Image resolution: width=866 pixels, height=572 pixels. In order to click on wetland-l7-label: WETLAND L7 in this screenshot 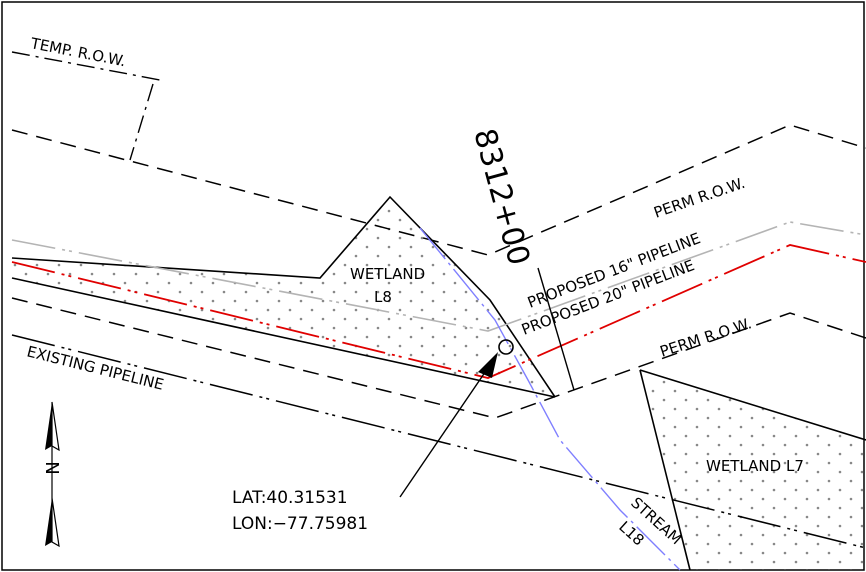, I will do `click(755, 466)`.